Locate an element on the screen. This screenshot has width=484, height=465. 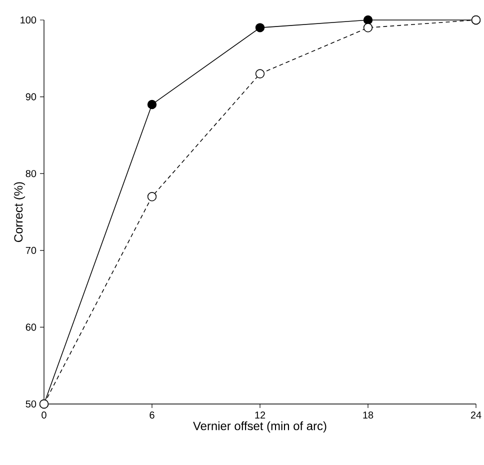
x-axis-title: Vernier offset (min of arc) is located at coordinates (259, 427).